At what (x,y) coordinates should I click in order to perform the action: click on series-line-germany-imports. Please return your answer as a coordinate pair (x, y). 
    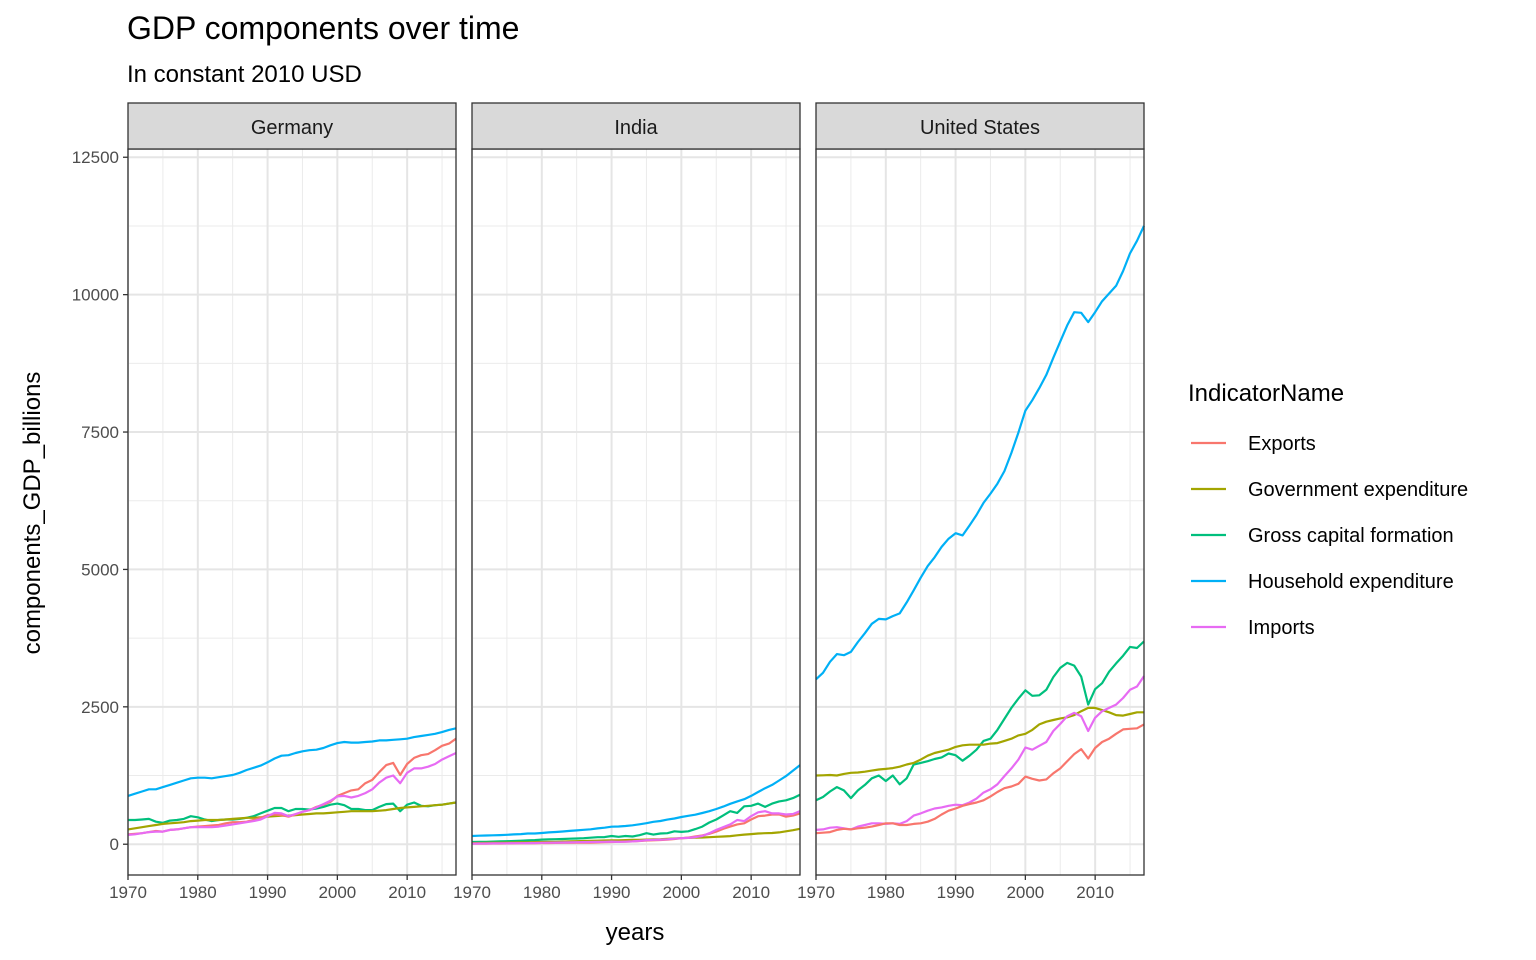
    Looking at the image, I should click on (292, 794).